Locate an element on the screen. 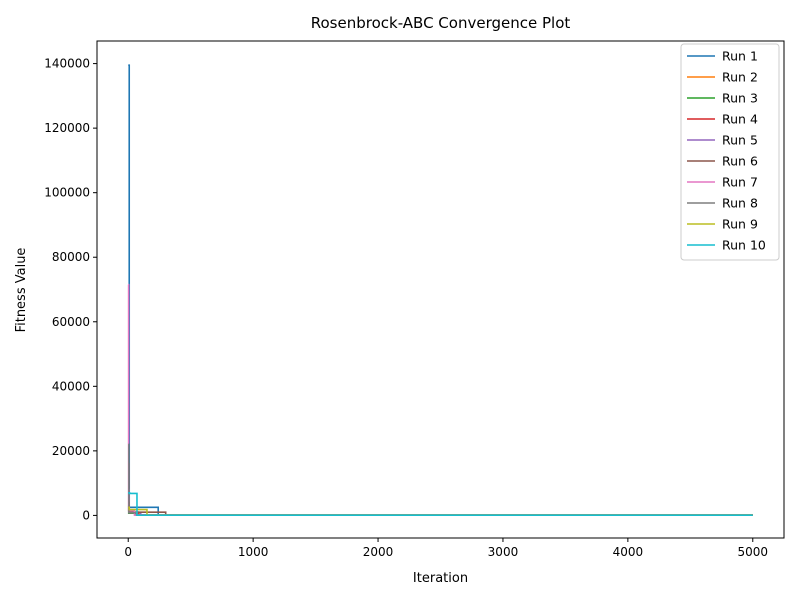 This screenshot has height=604, width=800. y-tick-label: 140000 is located at coordinates (67, 64).